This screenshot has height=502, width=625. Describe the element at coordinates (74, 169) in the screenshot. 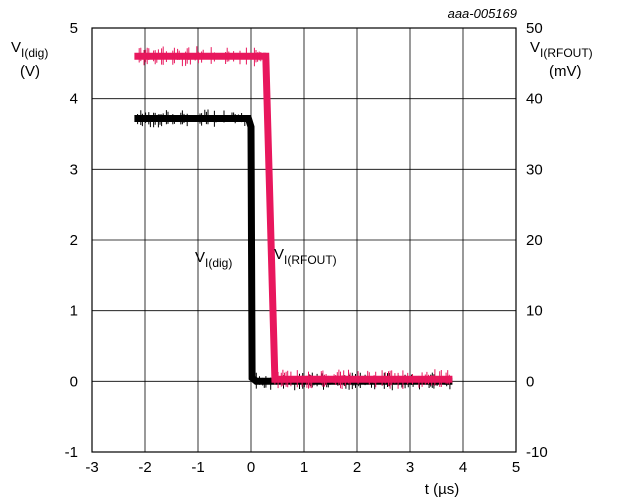

I see `y-left-tick-label: 3` at that location.